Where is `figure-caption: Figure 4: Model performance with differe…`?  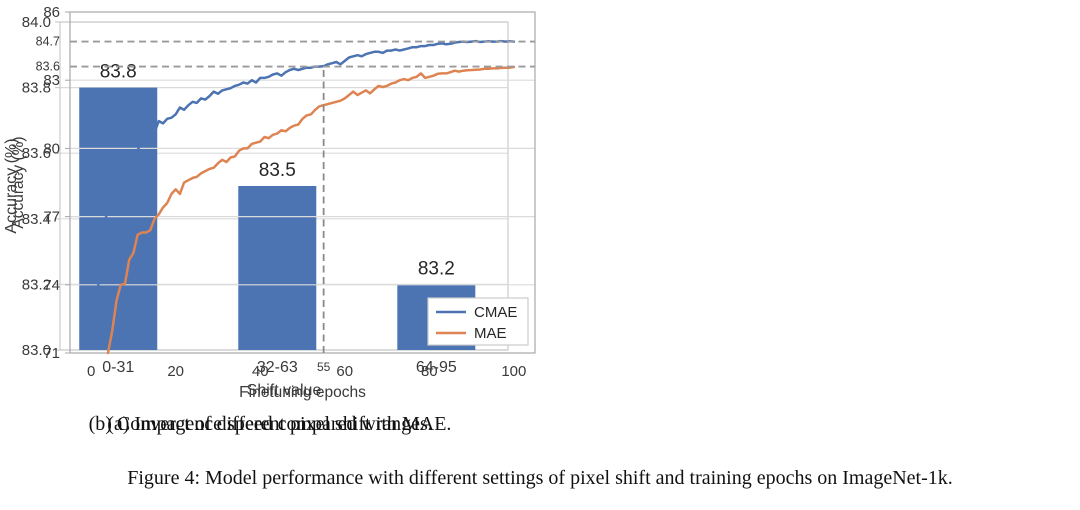 figure-caption: Figure 4: Model performance with differe… is located at coordinates (540, 478).